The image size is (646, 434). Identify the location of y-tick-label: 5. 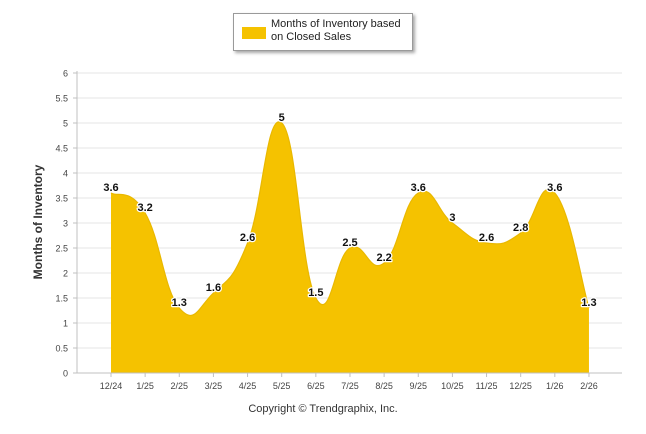
(65, 124).